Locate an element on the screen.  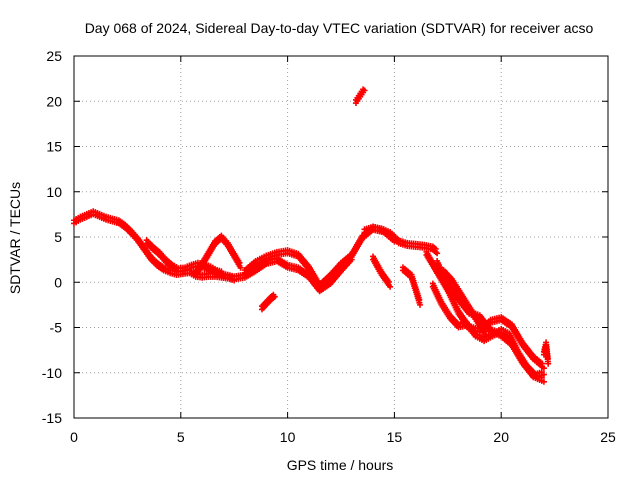
y-tick-label: 20 is located at coordinates (54, 101).